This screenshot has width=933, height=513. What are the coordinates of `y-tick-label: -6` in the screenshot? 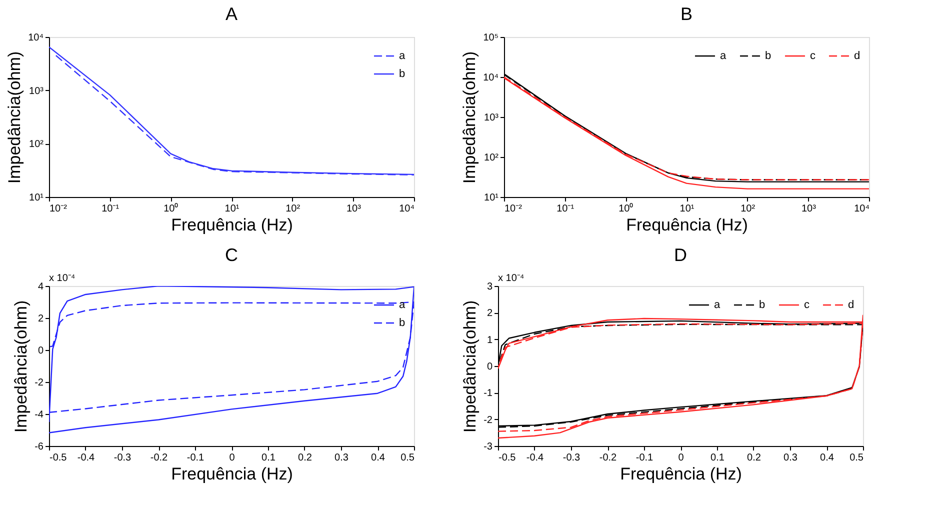 It's located at (39, 447).